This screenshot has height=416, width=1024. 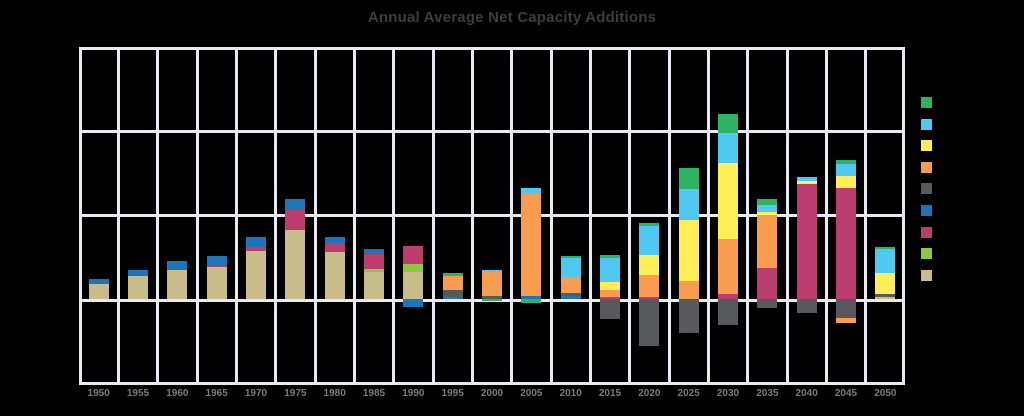 What do you see at coordinates (570, 268) in the screenshot?
I see `bar-segment-cyan-2010` at bounding box center [570, 268].